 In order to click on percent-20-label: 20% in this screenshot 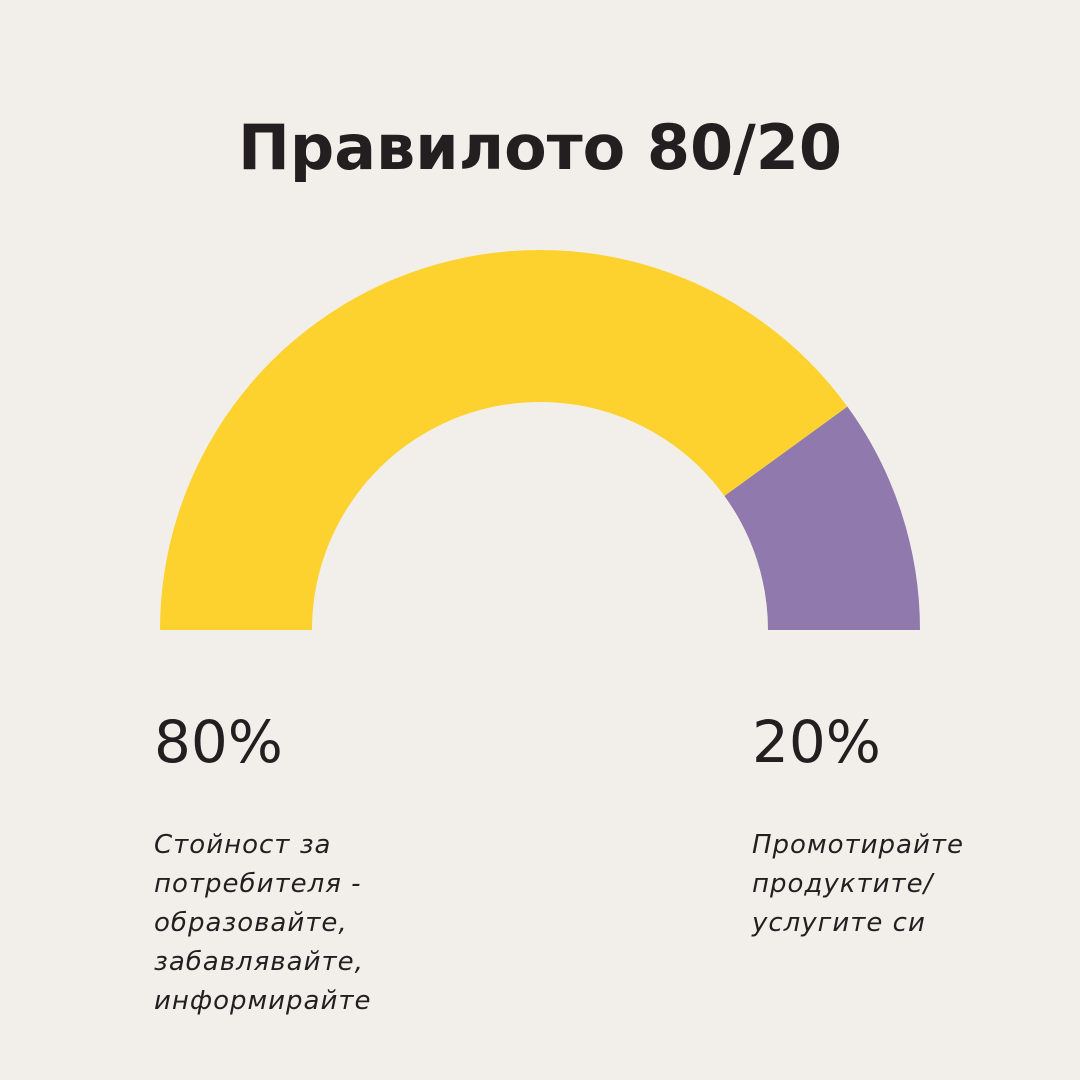, I will do `click(816, 742)`.